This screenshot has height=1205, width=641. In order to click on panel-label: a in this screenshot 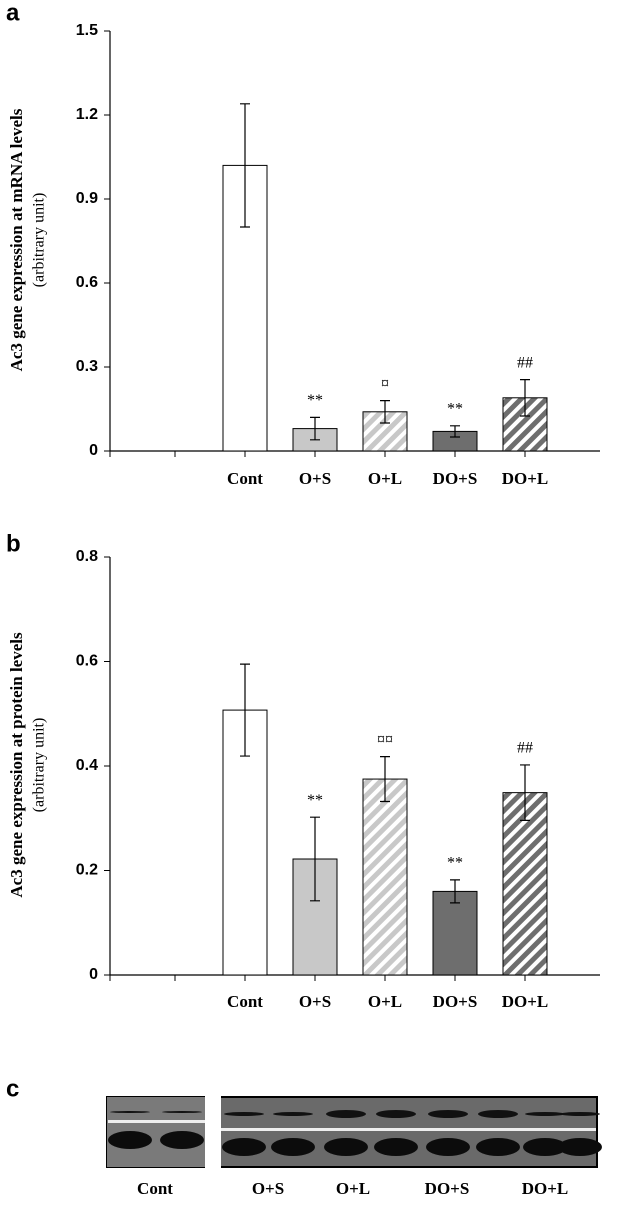, I will do `click(13, 13)`.